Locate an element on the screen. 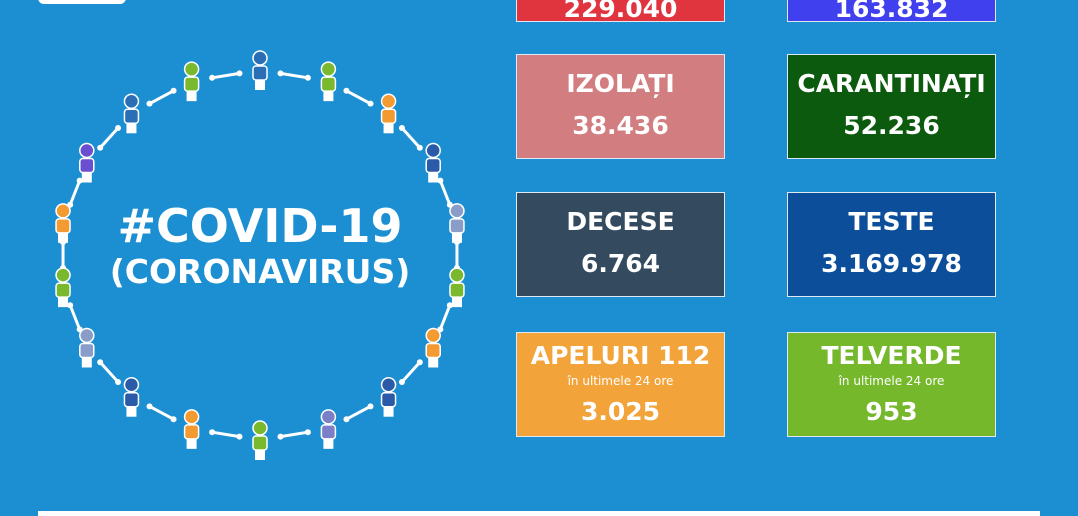 The image size is (1078, 516). stat-label: DECESE is located at coordinates (620, 221).